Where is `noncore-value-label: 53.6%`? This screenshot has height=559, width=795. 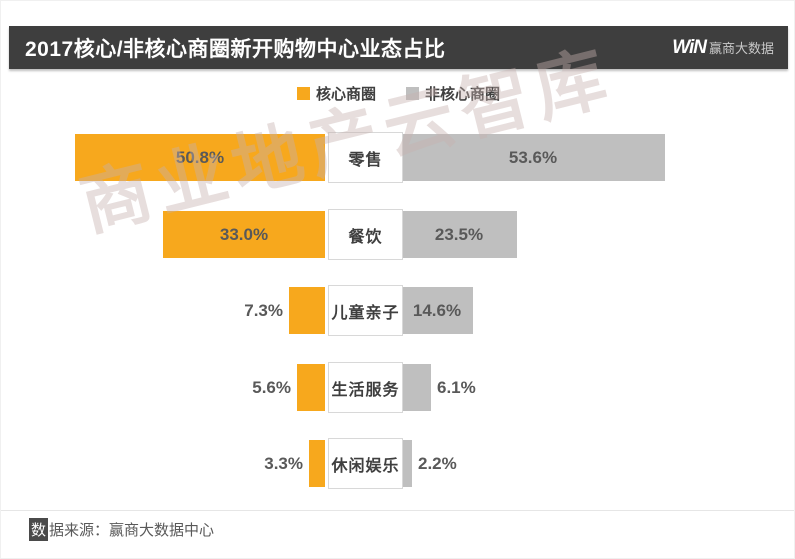
noncore-value-label: 53.6% is located at coordinates (533, 157).